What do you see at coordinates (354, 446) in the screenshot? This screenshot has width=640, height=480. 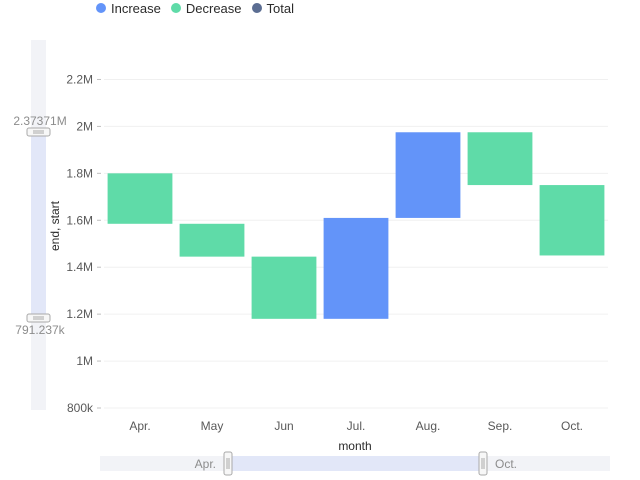 I see `x-axis-title: month` at bounding box center [354, 446].